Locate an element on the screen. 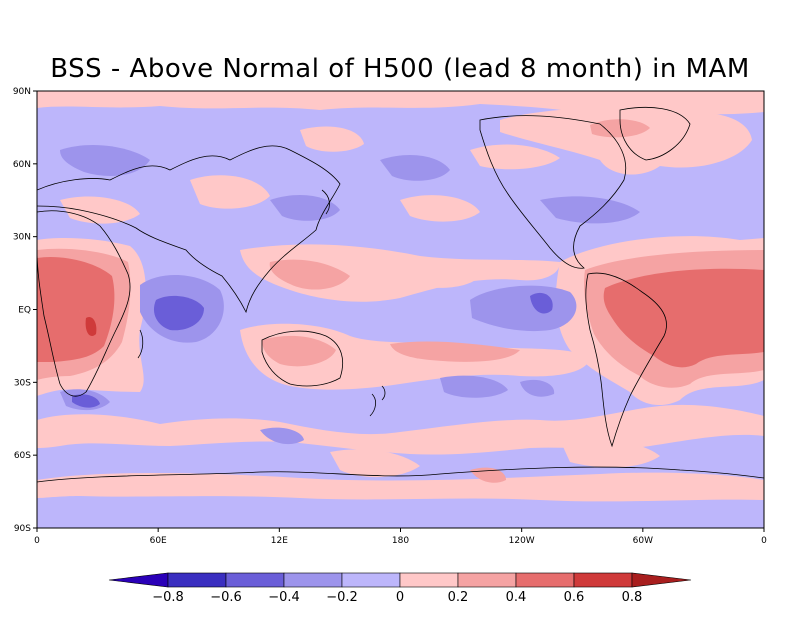 The height and width of the screenshot is (618, 800). coastline-australia is located at coordinates (302, 358).